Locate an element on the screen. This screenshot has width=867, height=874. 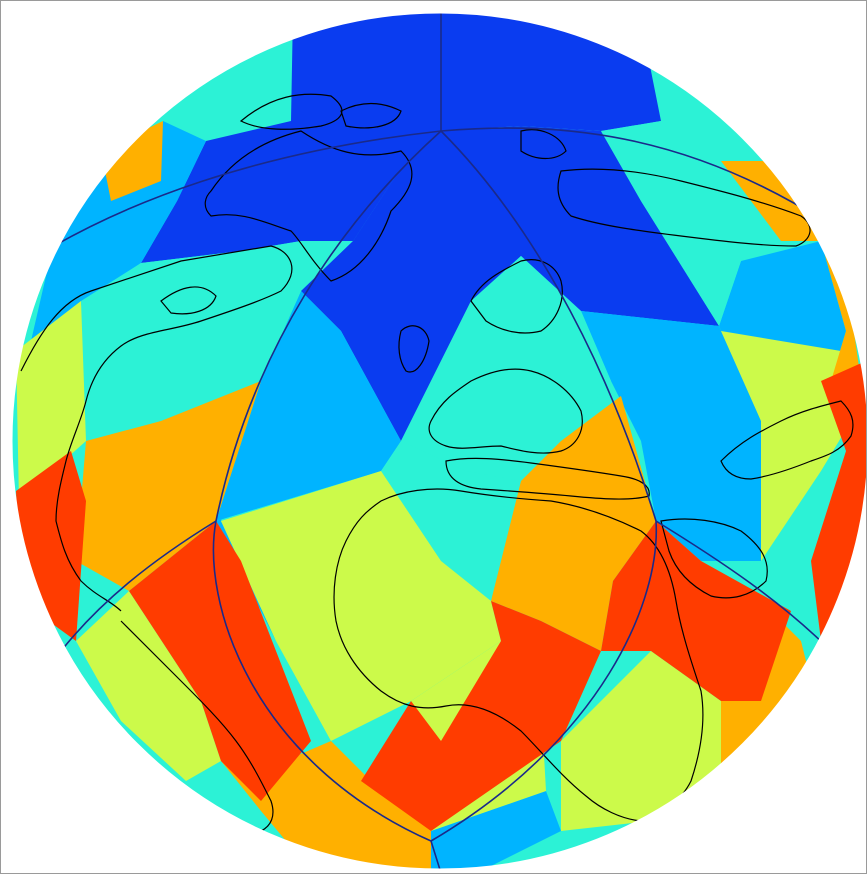
panel-sahara is located at coordinates (361, 606).